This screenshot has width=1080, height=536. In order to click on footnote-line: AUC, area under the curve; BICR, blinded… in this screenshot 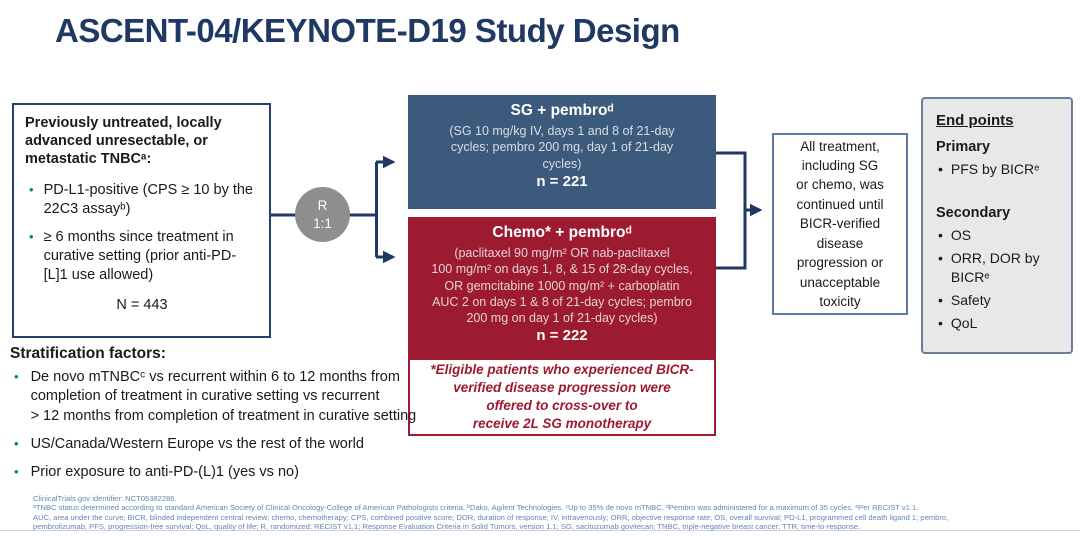, I will do `click(491, 517)`.